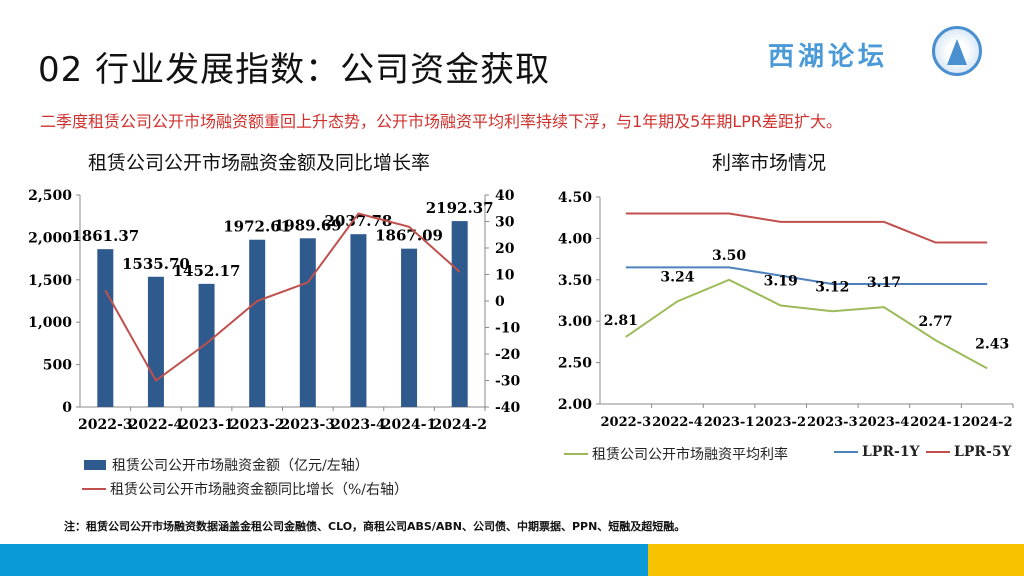 Image resolution: width=1024 pixels, height=576 pixels. Describe the element at coordinates (576, 454) in the screenshot. I see `legend-avg-swatch` at that location.